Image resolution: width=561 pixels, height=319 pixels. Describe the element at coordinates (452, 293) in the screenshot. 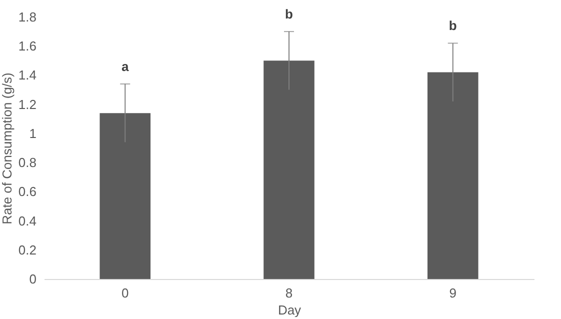

I see `x-tick-label: 9` at that location.